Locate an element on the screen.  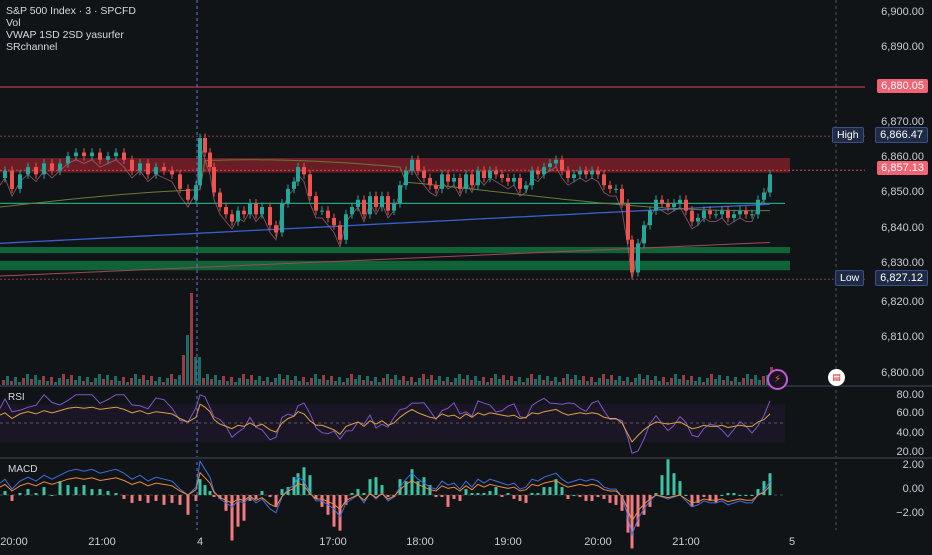
indicator-vwap-label: VWAP 1SD 2SD yasurfer is located at coordinates (65, 35).